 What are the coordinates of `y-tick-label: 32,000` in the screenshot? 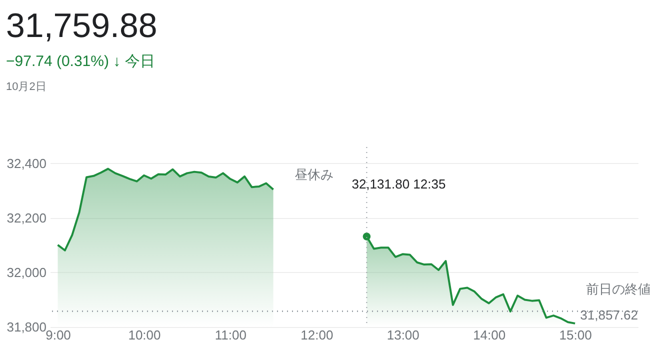 It's located at (26, 272).